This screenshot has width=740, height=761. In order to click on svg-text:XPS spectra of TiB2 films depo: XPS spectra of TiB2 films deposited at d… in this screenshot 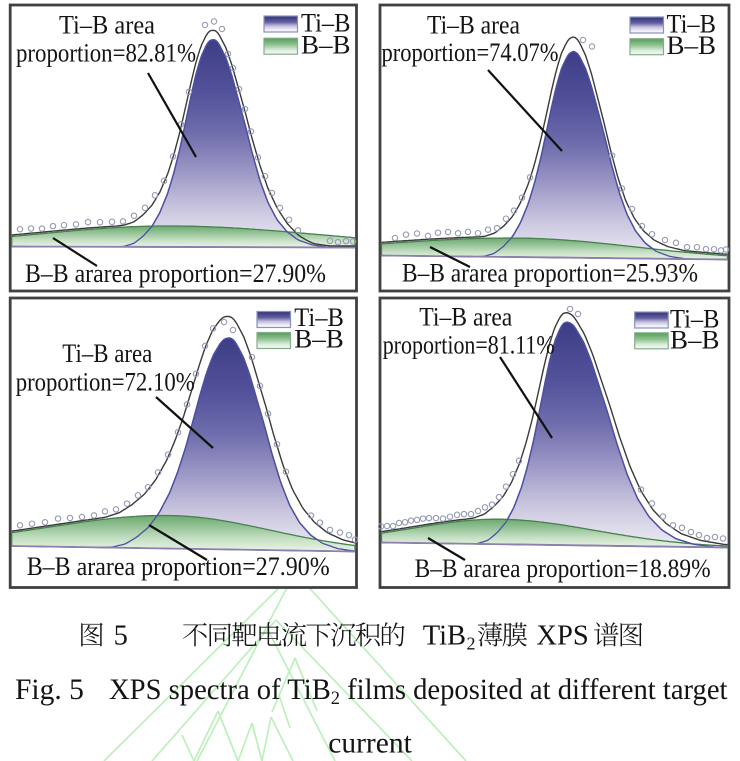, I will do `click(418, 691)`.